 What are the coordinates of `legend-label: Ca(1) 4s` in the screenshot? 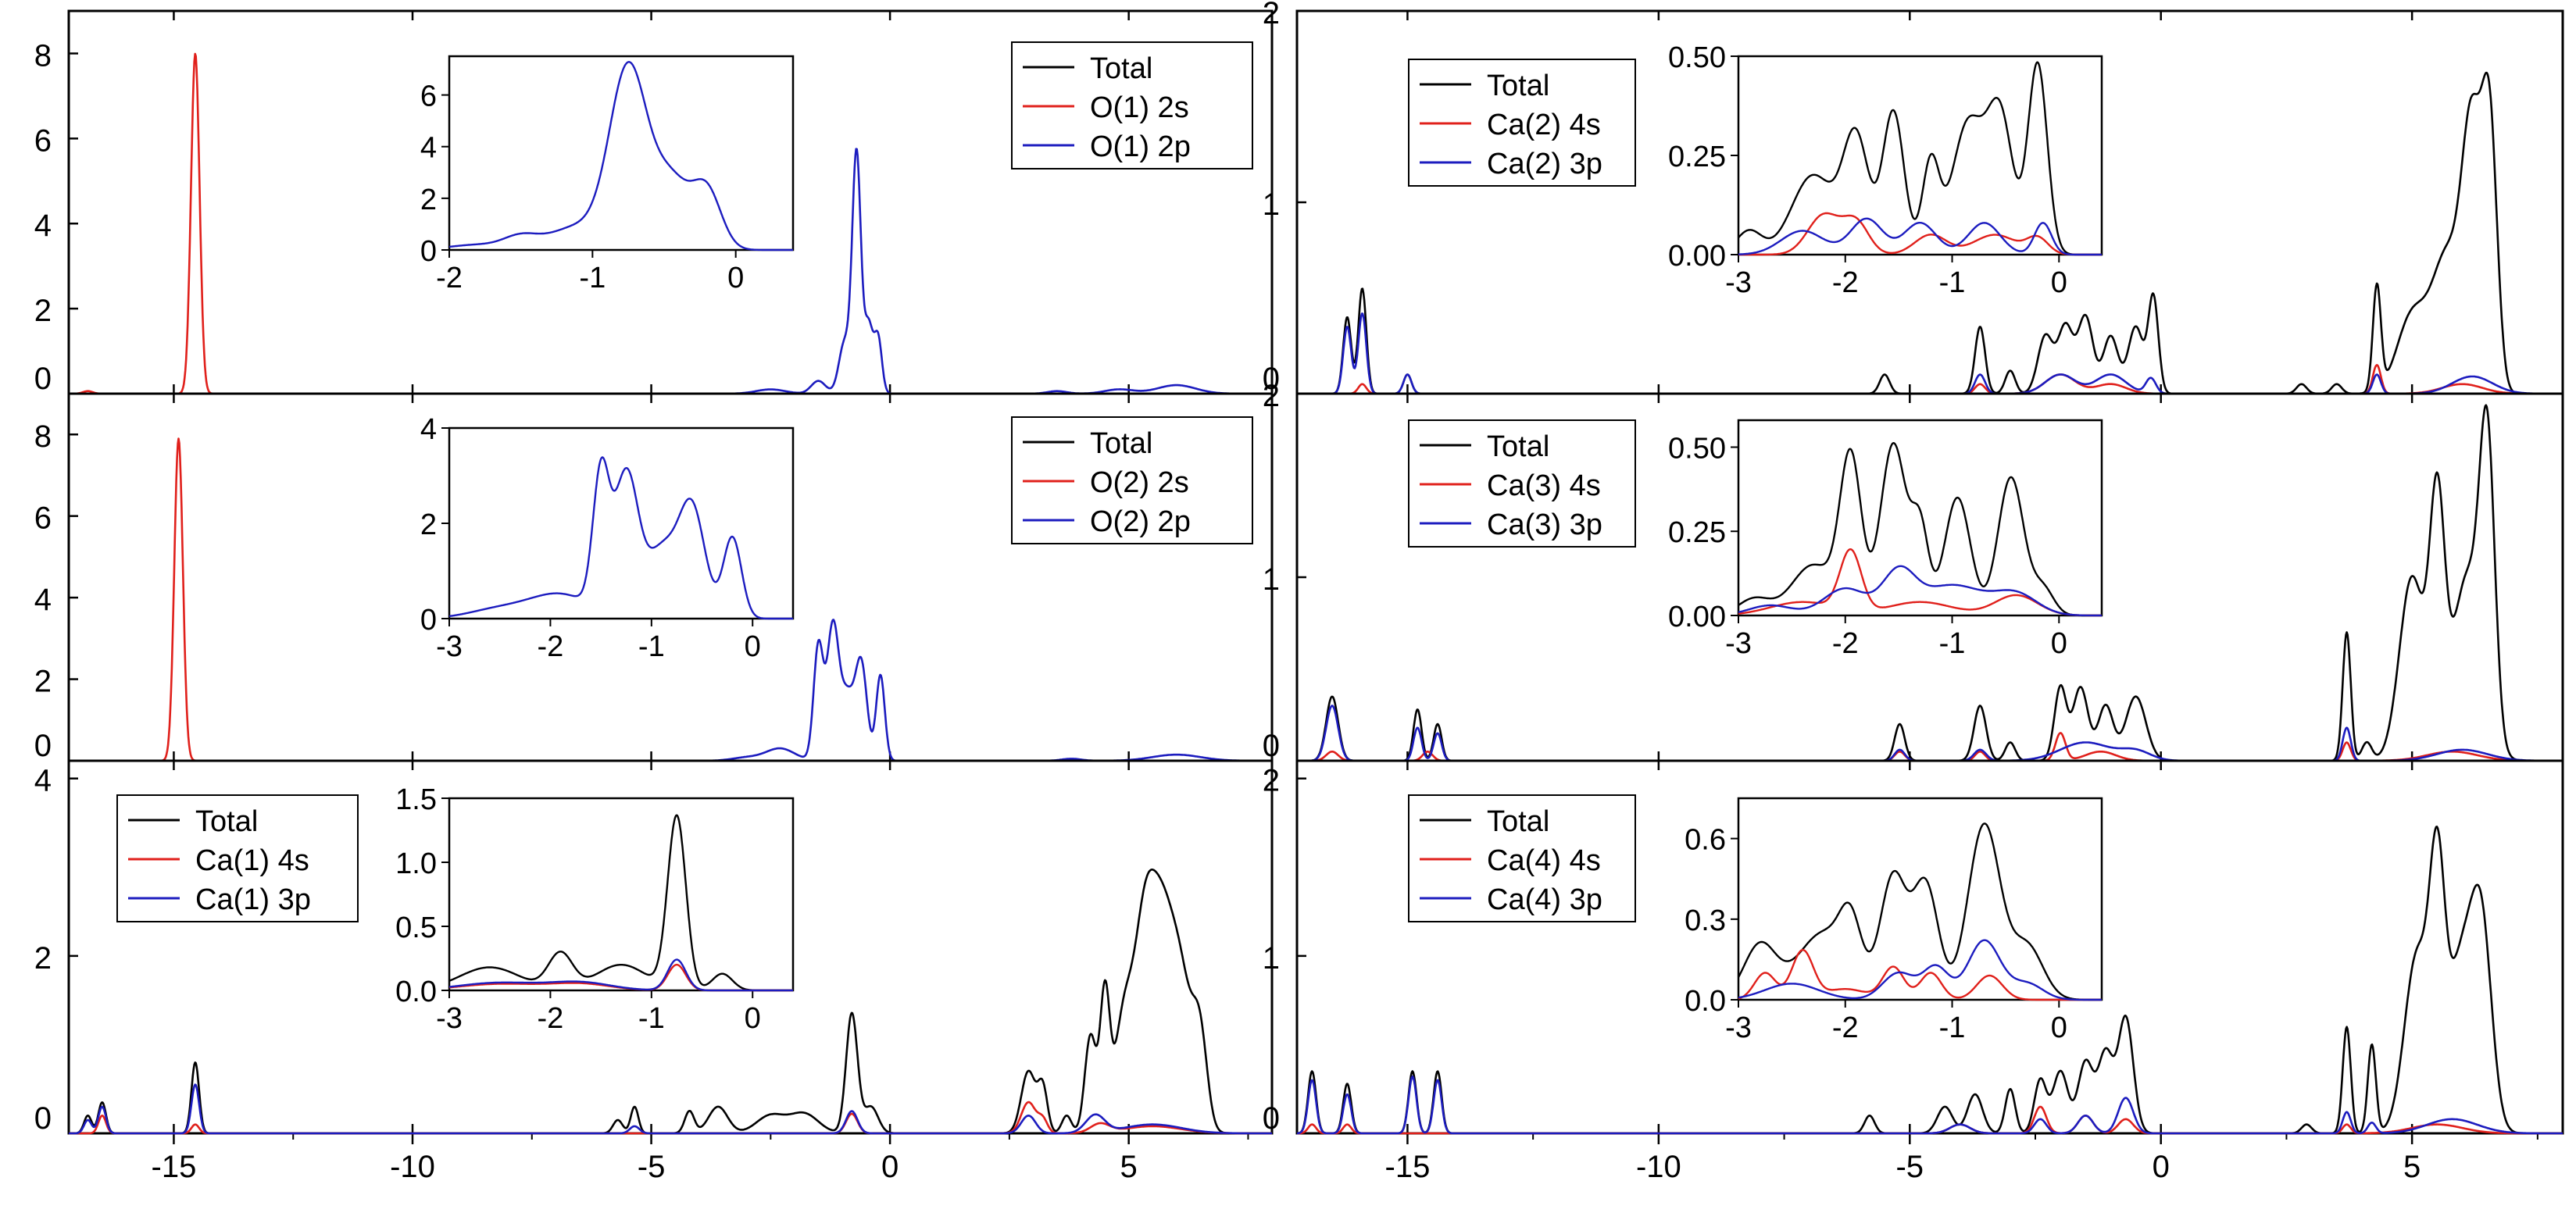 It's located at (252, 860).